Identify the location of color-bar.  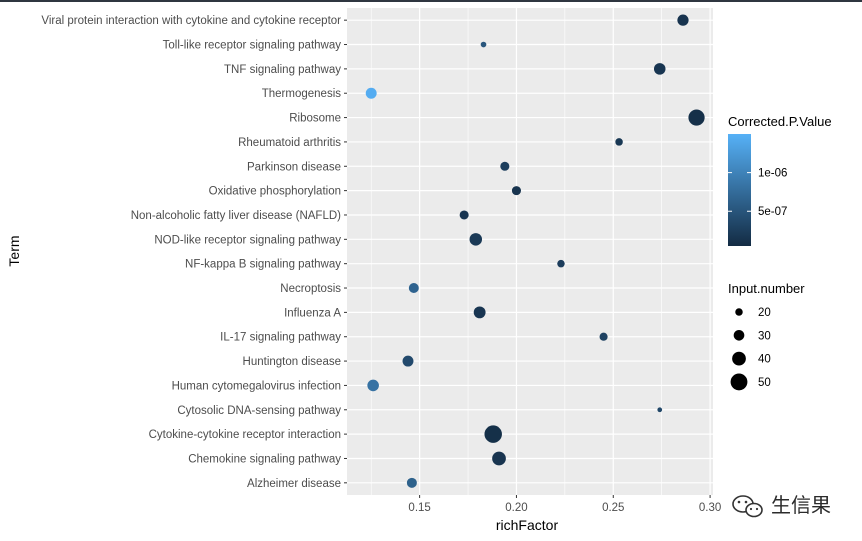
(739, 190).